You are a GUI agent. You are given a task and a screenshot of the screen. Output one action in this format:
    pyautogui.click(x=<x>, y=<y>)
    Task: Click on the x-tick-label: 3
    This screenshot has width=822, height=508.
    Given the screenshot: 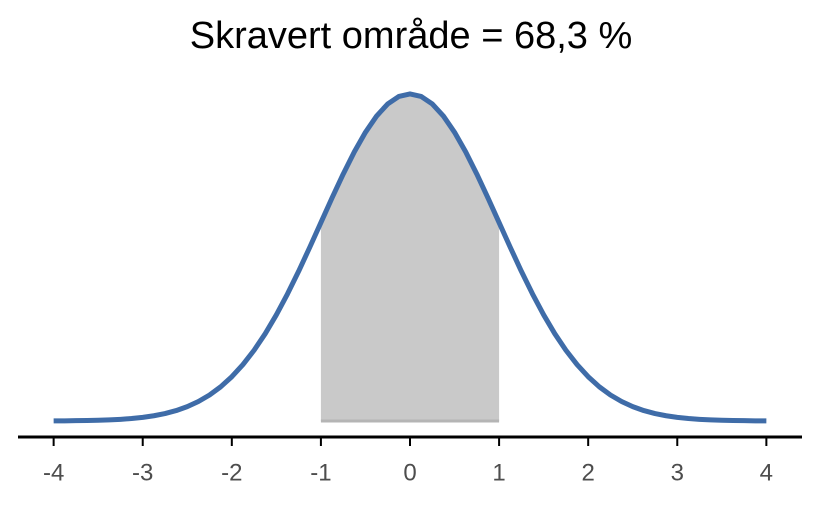 What is the action you would take?
    pyautogui.click(x=677, y=472)
    